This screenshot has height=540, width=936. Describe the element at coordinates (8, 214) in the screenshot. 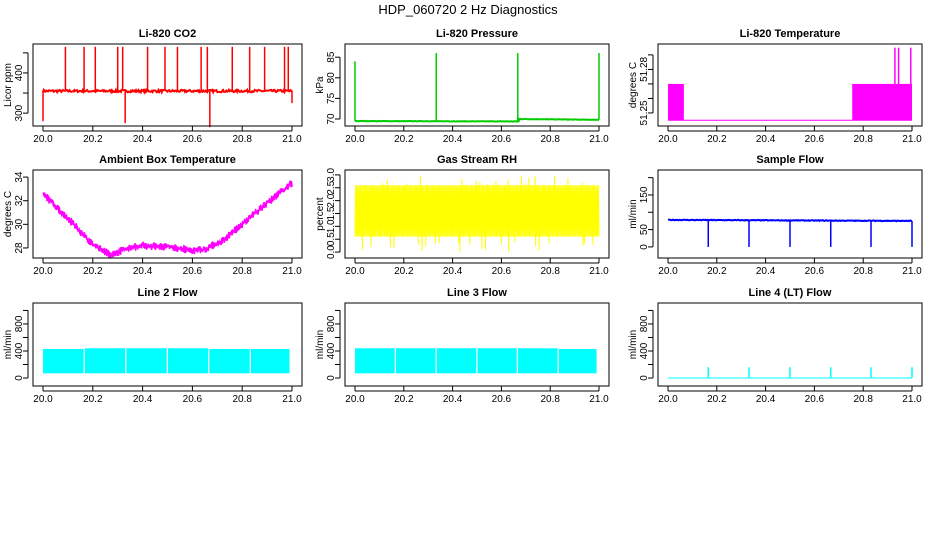

I see `y-axis-label: degrees C` at that location.